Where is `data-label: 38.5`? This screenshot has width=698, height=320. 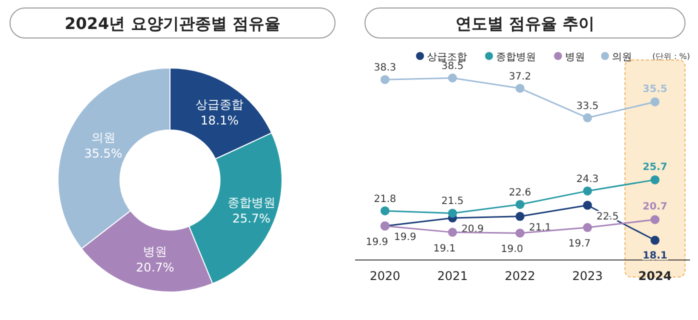
data-label: 38.5 is located at coordinates (452, 66).